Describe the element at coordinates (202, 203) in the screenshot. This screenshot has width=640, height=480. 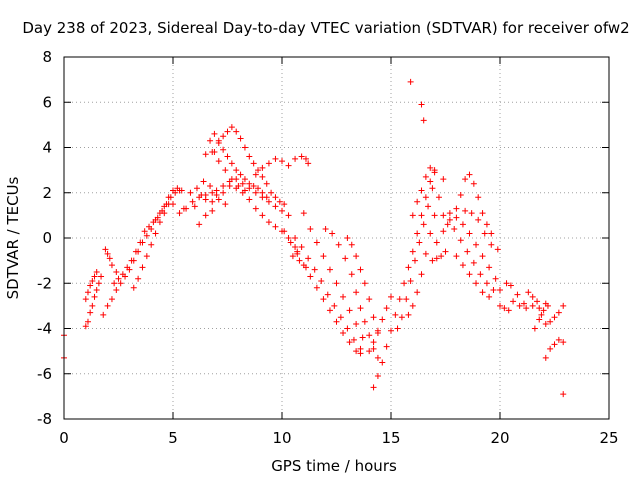
I see `series-midday-F` at that location.